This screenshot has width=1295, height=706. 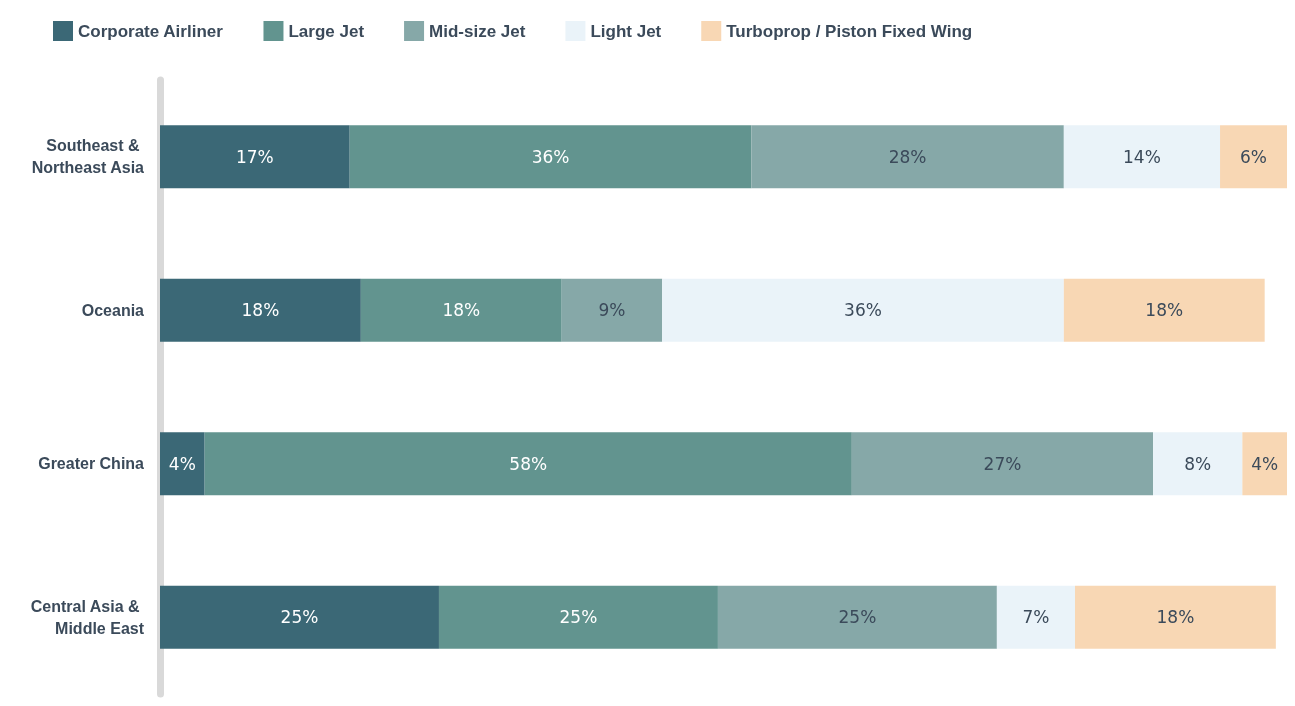 I want to click on legend-label: Light Jet, so click(x=626, y=31).